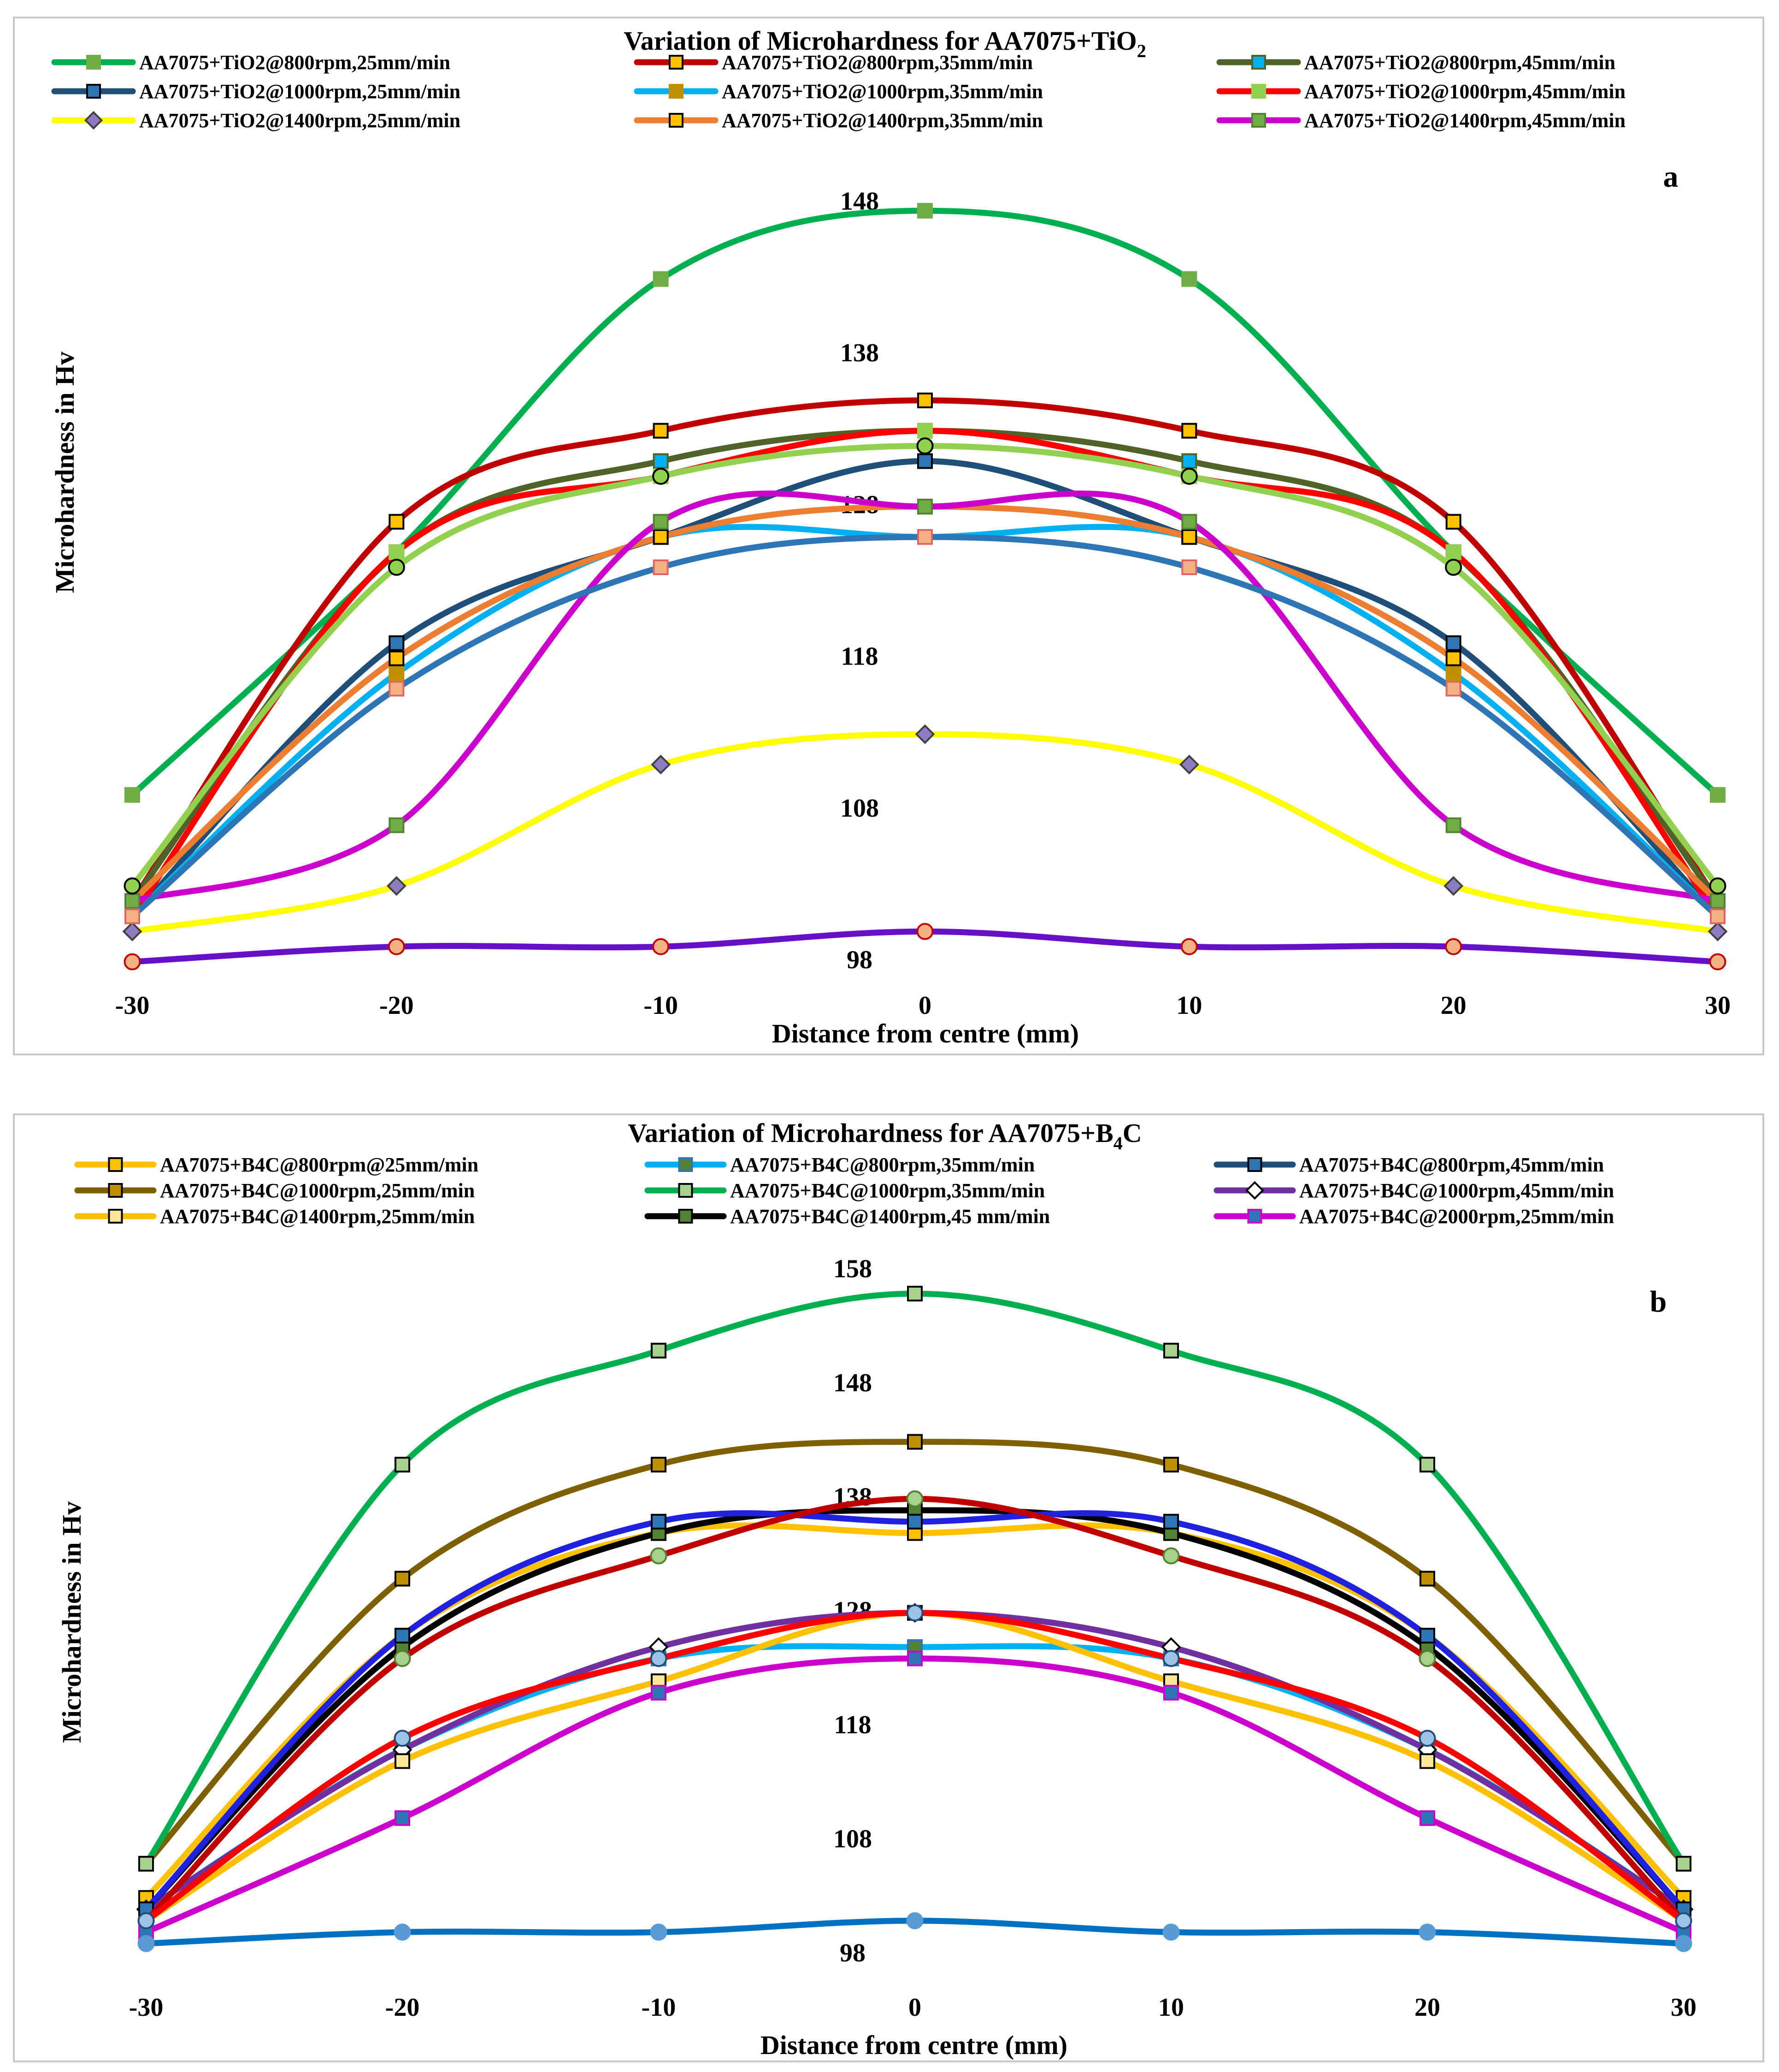 The image size is (1779, 2072). I want to click on panel-a-x-axis-label: Distance from centre (mm), so click(926, 1033).